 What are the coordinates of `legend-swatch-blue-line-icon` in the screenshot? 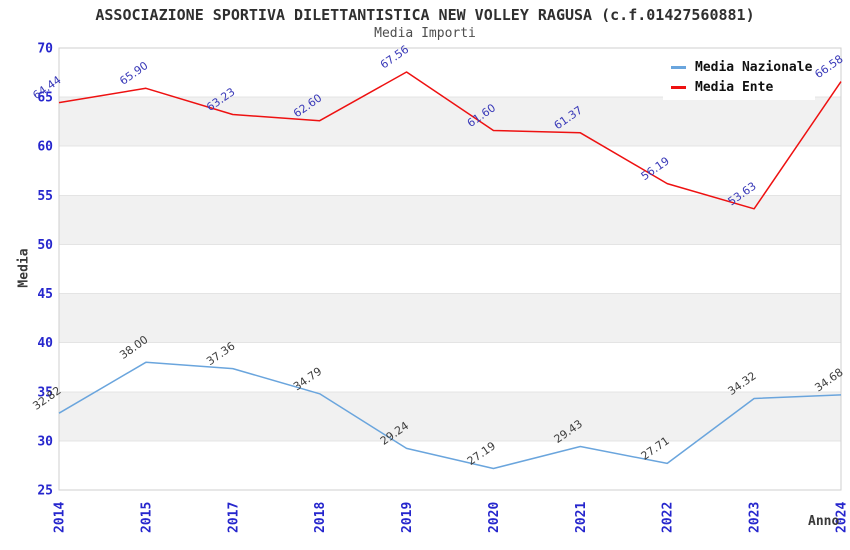 It's located at (678, 67).